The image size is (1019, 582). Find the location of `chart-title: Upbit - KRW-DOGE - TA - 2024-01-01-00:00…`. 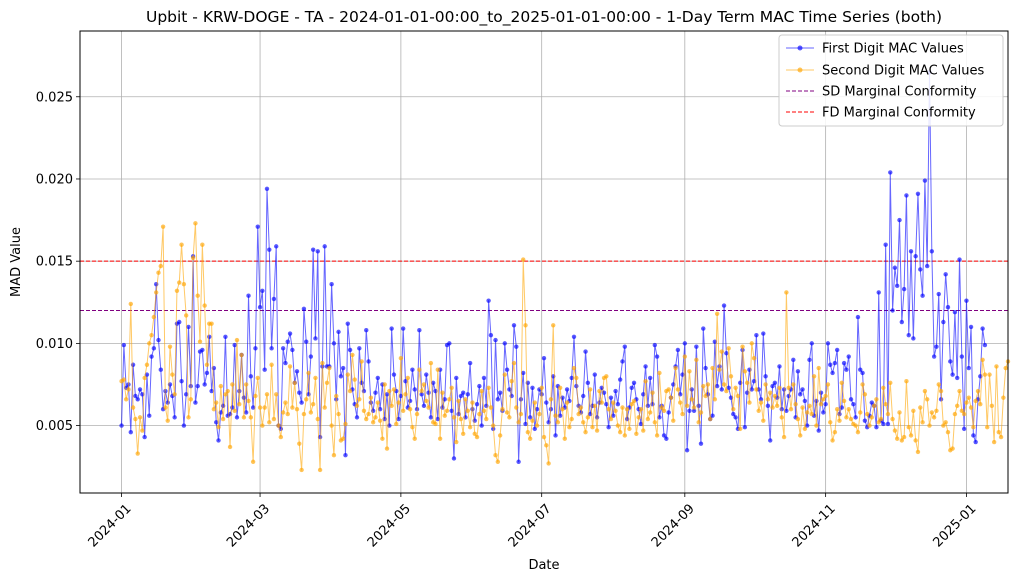

chart-title: Upbit - KRW-DOGE - TA - 2024-01-01-00:00… is located at coordinates (544, 17).